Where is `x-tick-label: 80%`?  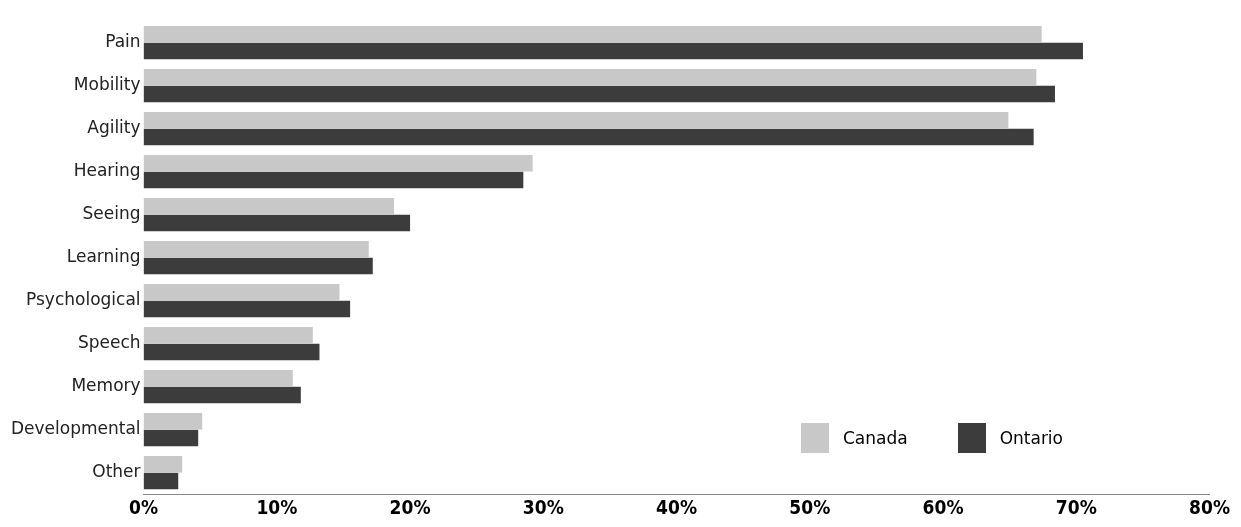 x-tick-label: 80% is located at coordinates (1209, 506).